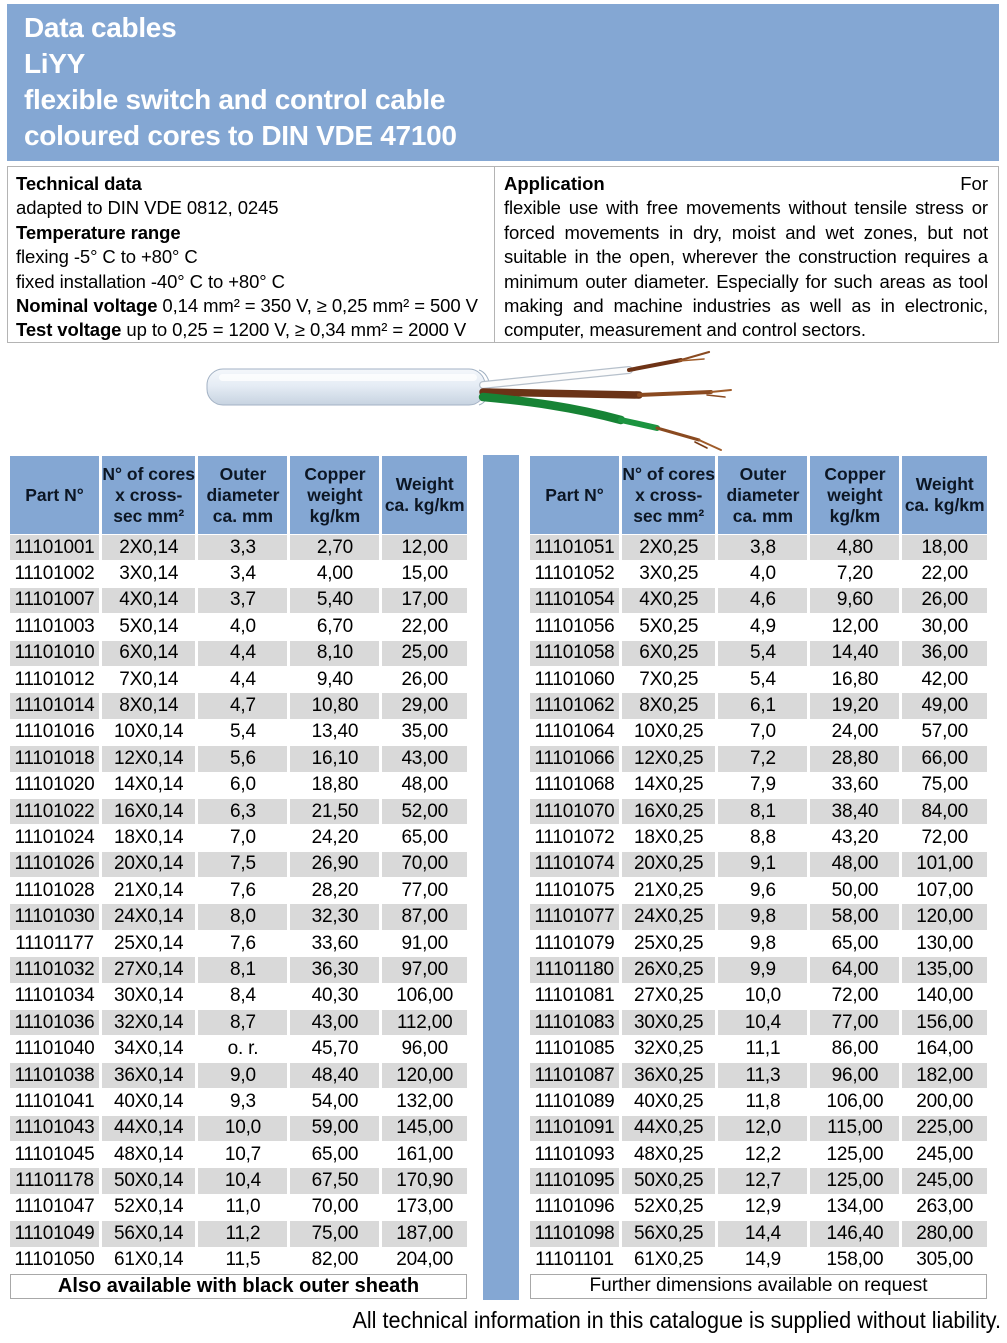 This screenshot has width=1007, height=1343. I want to click on table-cell: 4X0,14, so click(149, 600).